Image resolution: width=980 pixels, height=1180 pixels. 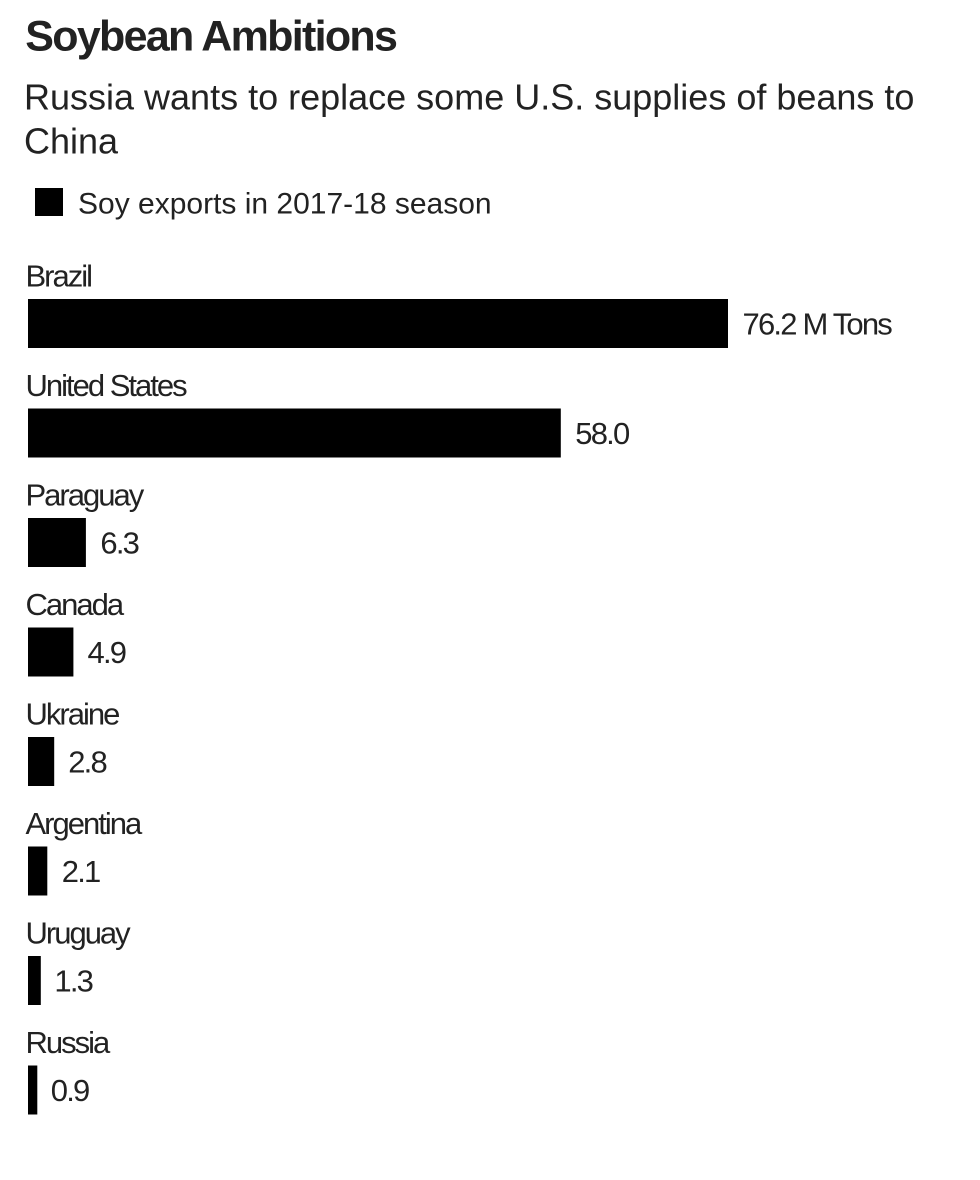 I want to click on svg-text: 1.3, so click(x=73, y=981).